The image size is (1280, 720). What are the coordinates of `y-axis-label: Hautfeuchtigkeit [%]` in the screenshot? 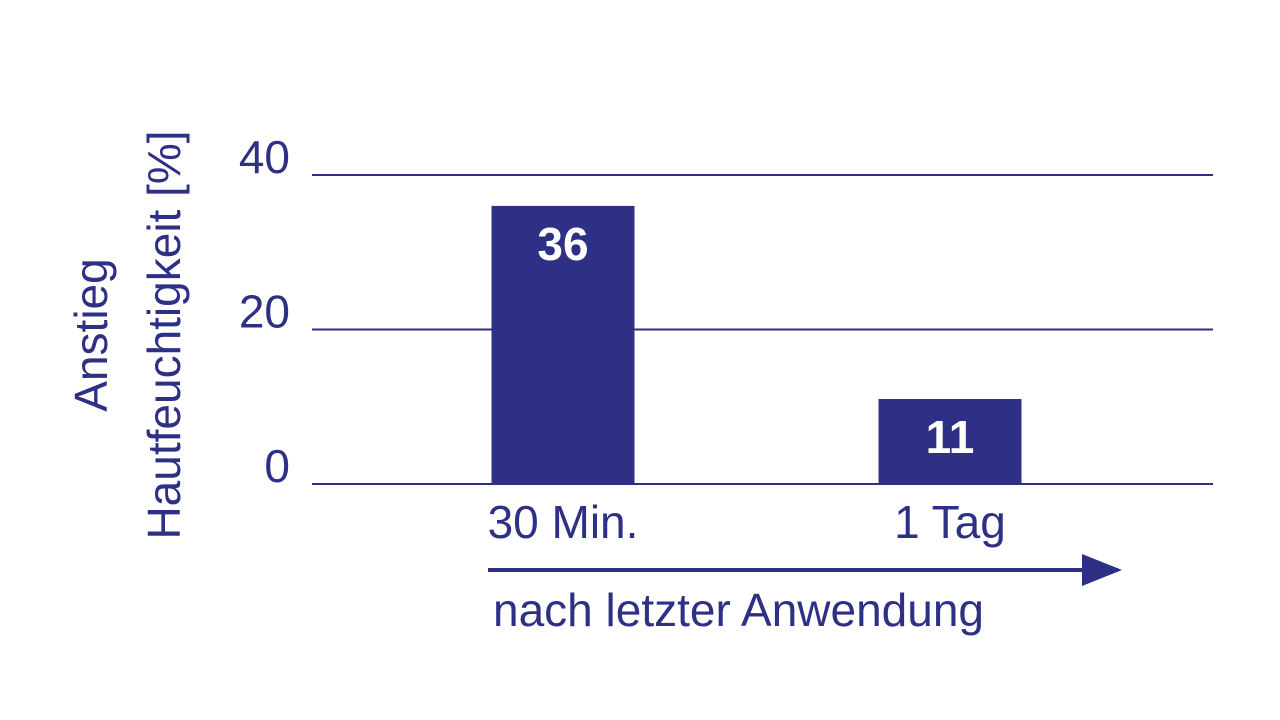 It's located at (164, 334).